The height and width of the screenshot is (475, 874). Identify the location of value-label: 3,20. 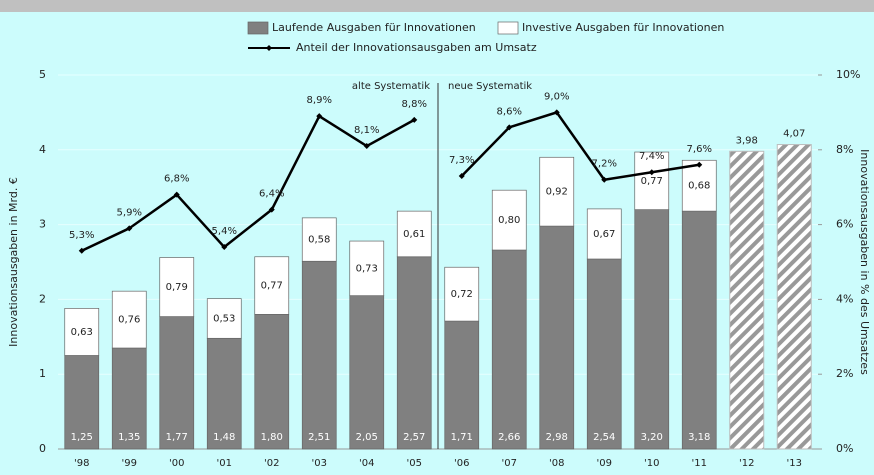
(652, 437).